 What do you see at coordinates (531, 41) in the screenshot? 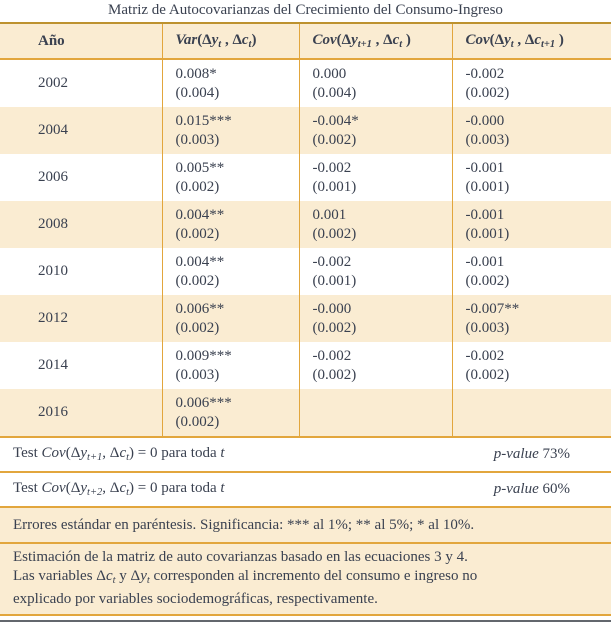
I see `column-header-cov-lag: Cov(Δyt , Δct+1 )` at bounding box center [531, 41].